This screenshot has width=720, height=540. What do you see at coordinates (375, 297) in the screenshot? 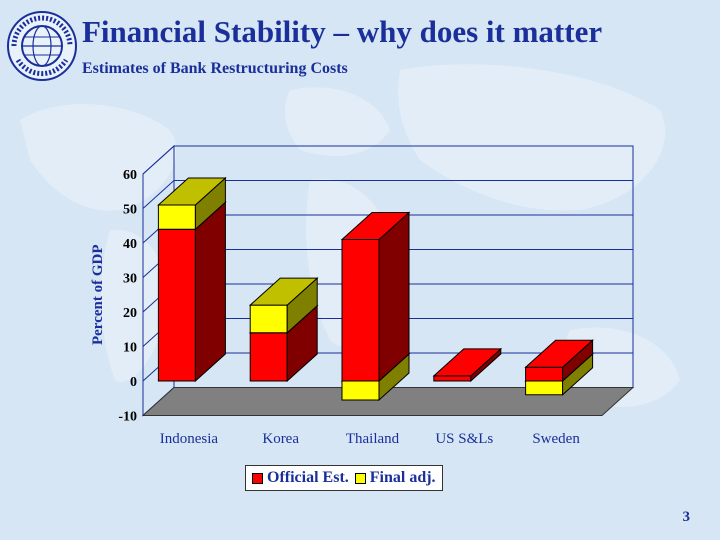
I see `bar-official-thailand` at bounding box center [375, 297].